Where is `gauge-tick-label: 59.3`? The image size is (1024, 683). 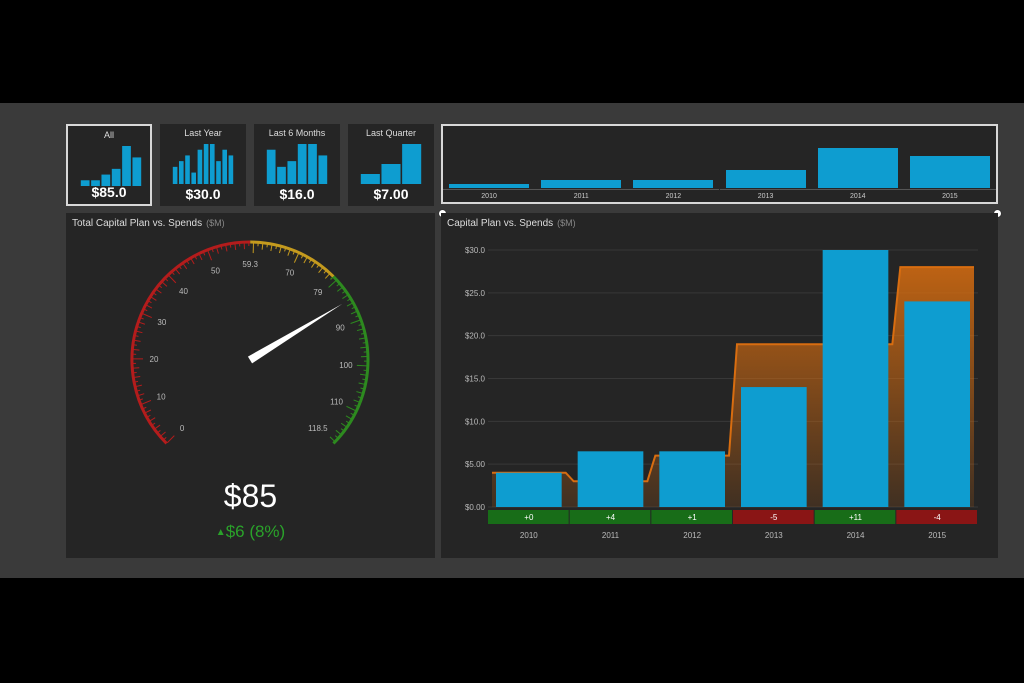
gauge-tick-label: 59.3 is located at coordinates (250, 264).